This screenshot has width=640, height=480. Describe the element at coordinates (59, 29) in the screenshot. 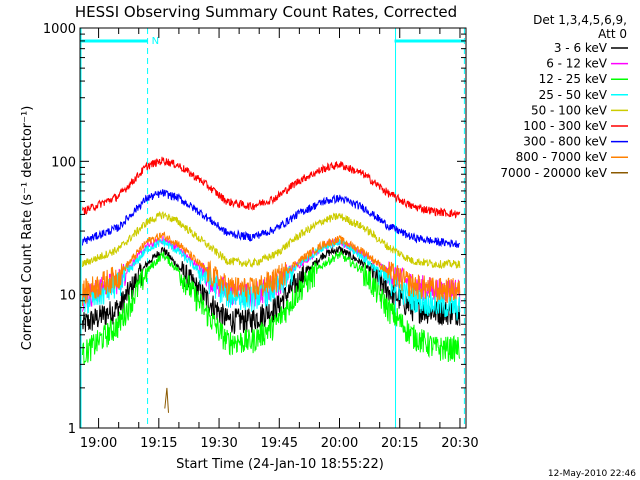

I see `y-tick-label: 1000` at that location.